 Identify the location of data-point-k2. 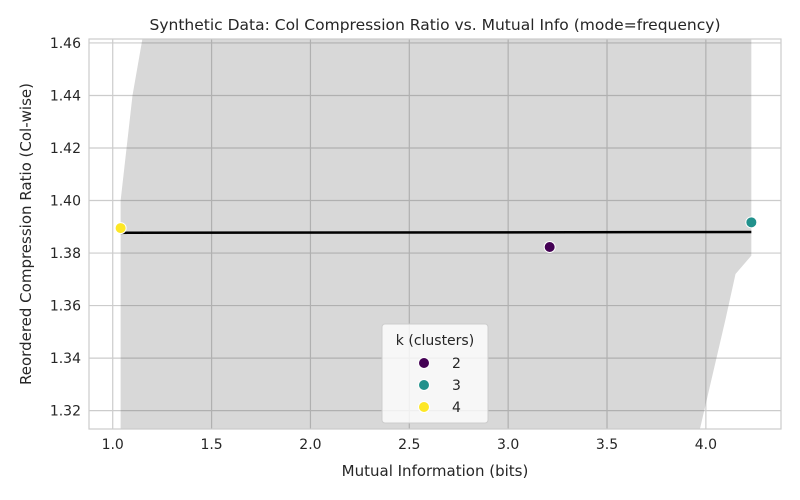
(549, 247).